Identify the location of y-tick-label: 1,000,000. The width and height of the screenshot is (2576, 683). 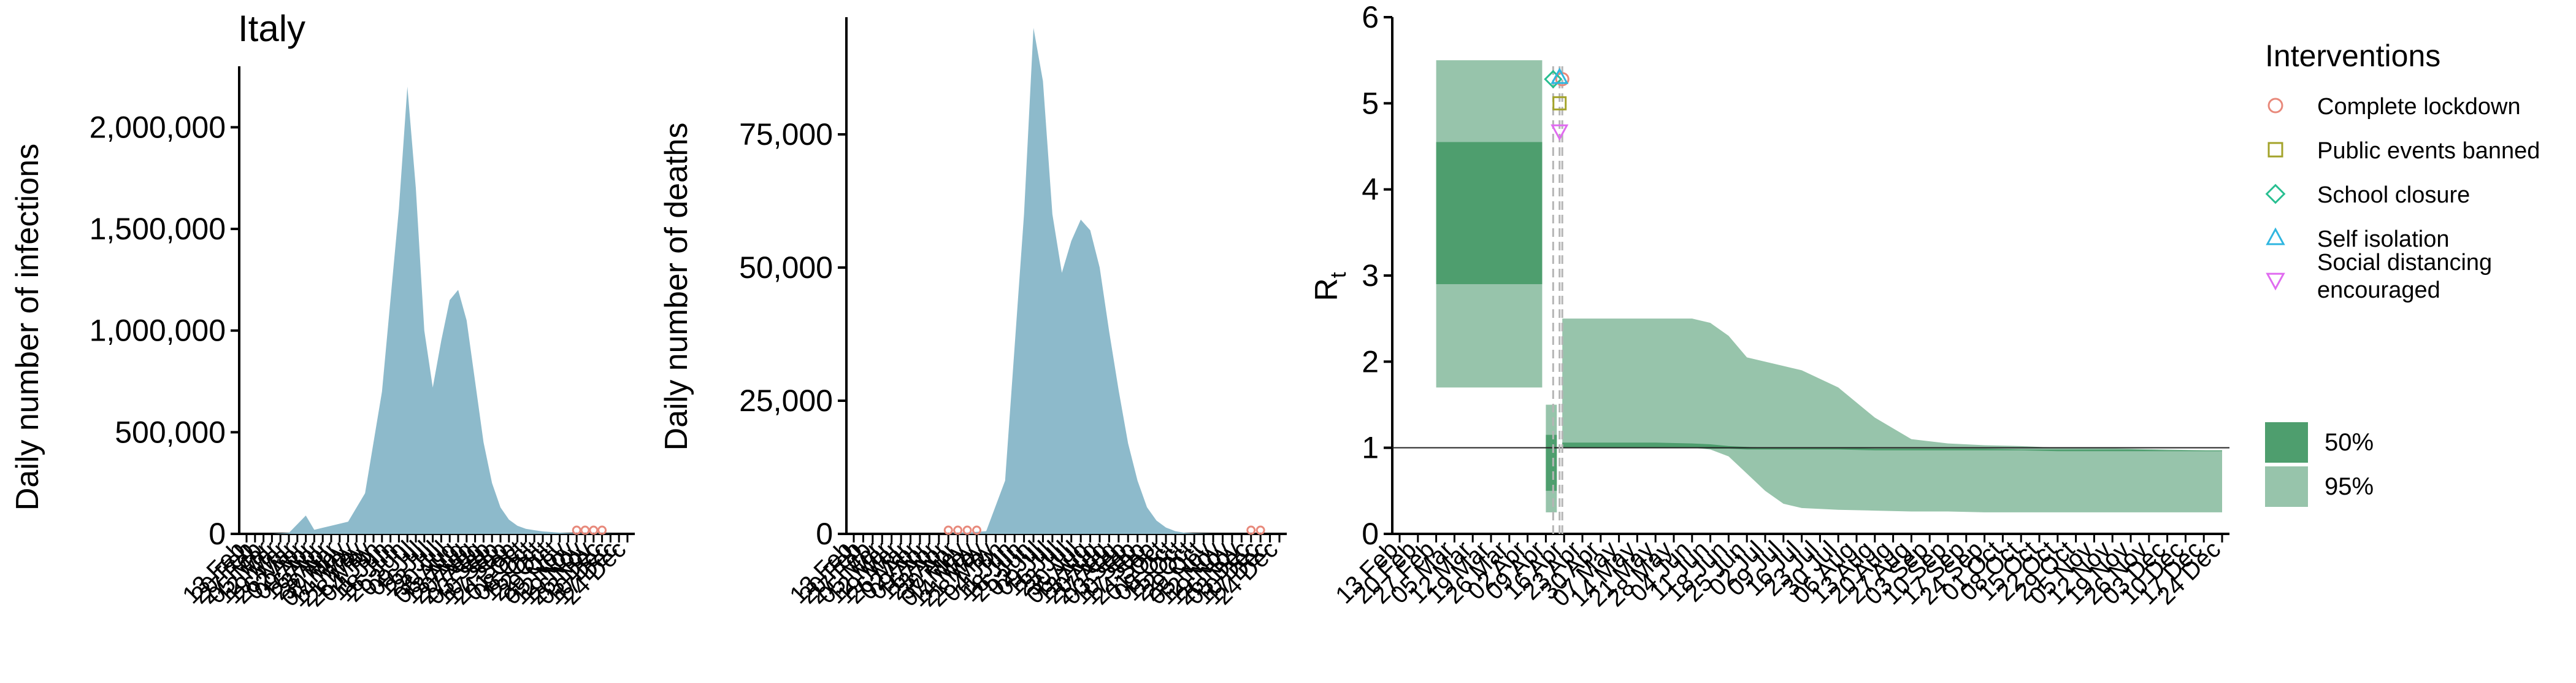
(158, 331).